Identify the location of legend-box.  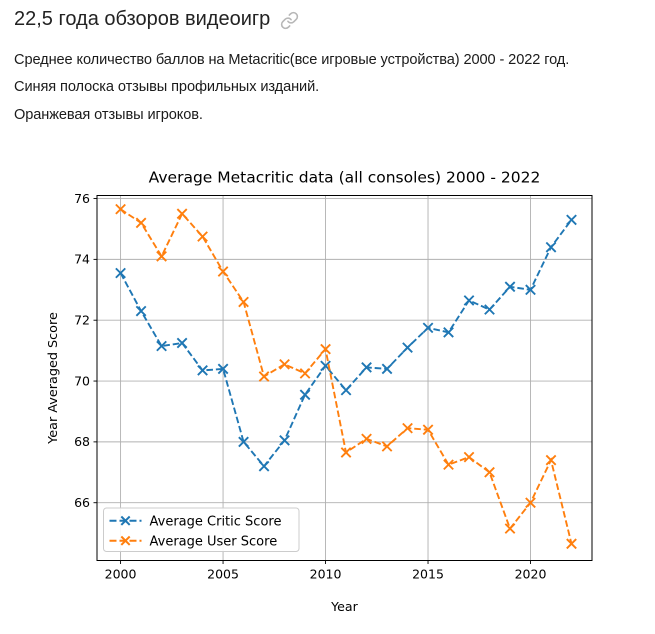
(201, 529).